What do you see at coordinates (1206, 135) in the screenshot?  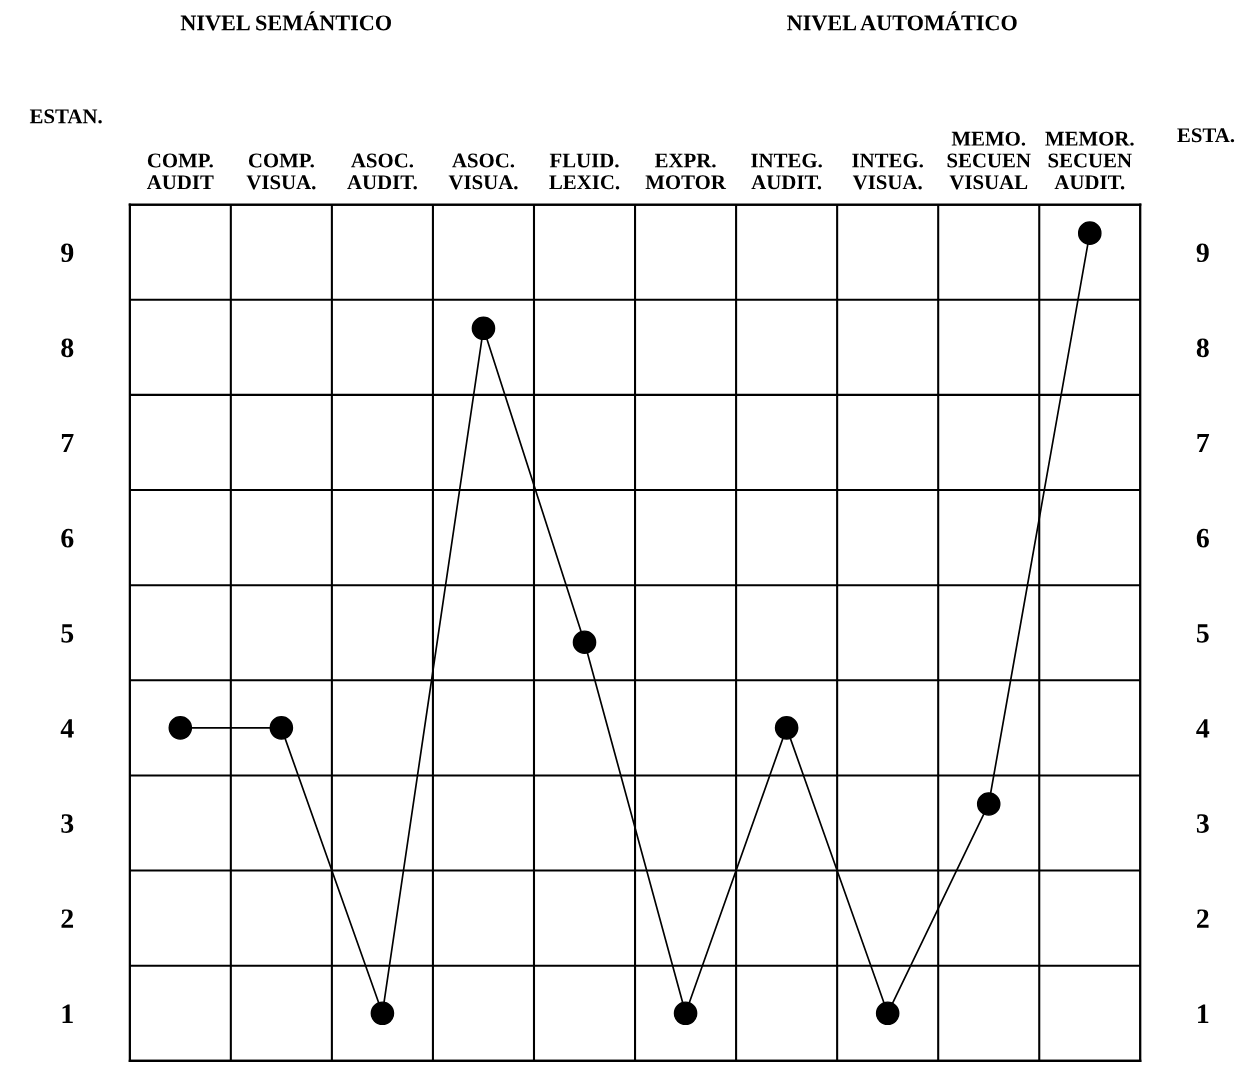 I see `y2-axis-title: ESTA.` at bounding box center [1206, 135].